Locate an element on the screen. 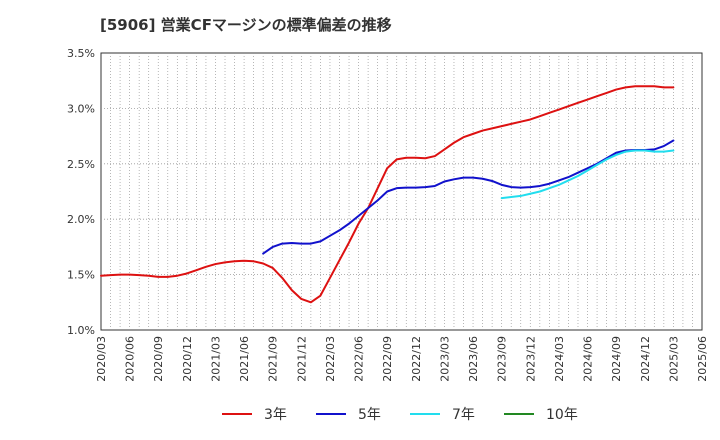 The height and width of the screenshot is (440, 720). x-tick-label: 2024/12 is located at coordinates (645, 359).